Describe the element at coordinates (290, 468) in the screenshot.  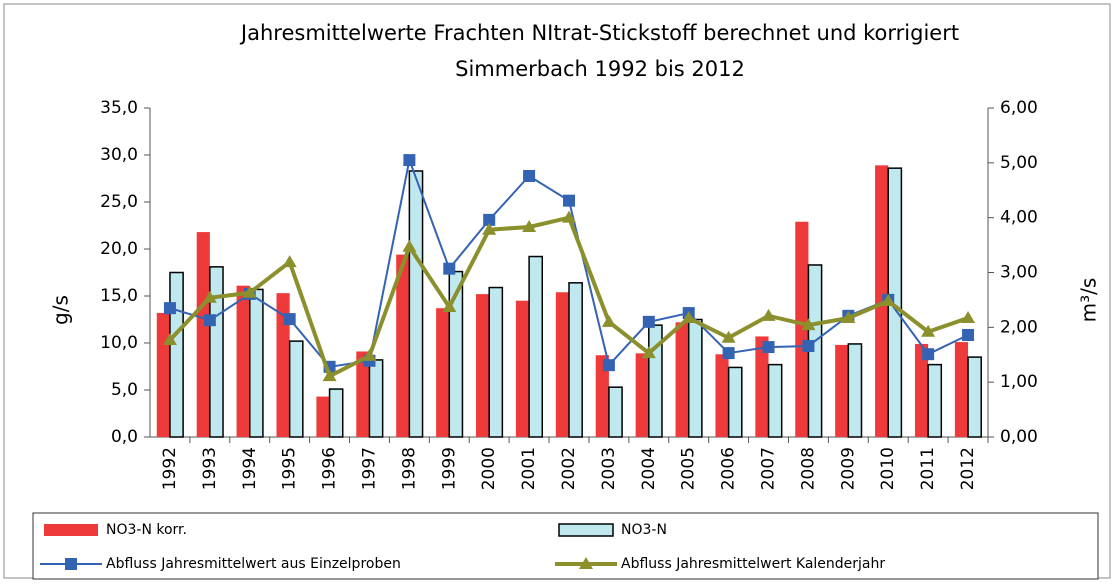
I see `x-tick-label: 1995` at that location.